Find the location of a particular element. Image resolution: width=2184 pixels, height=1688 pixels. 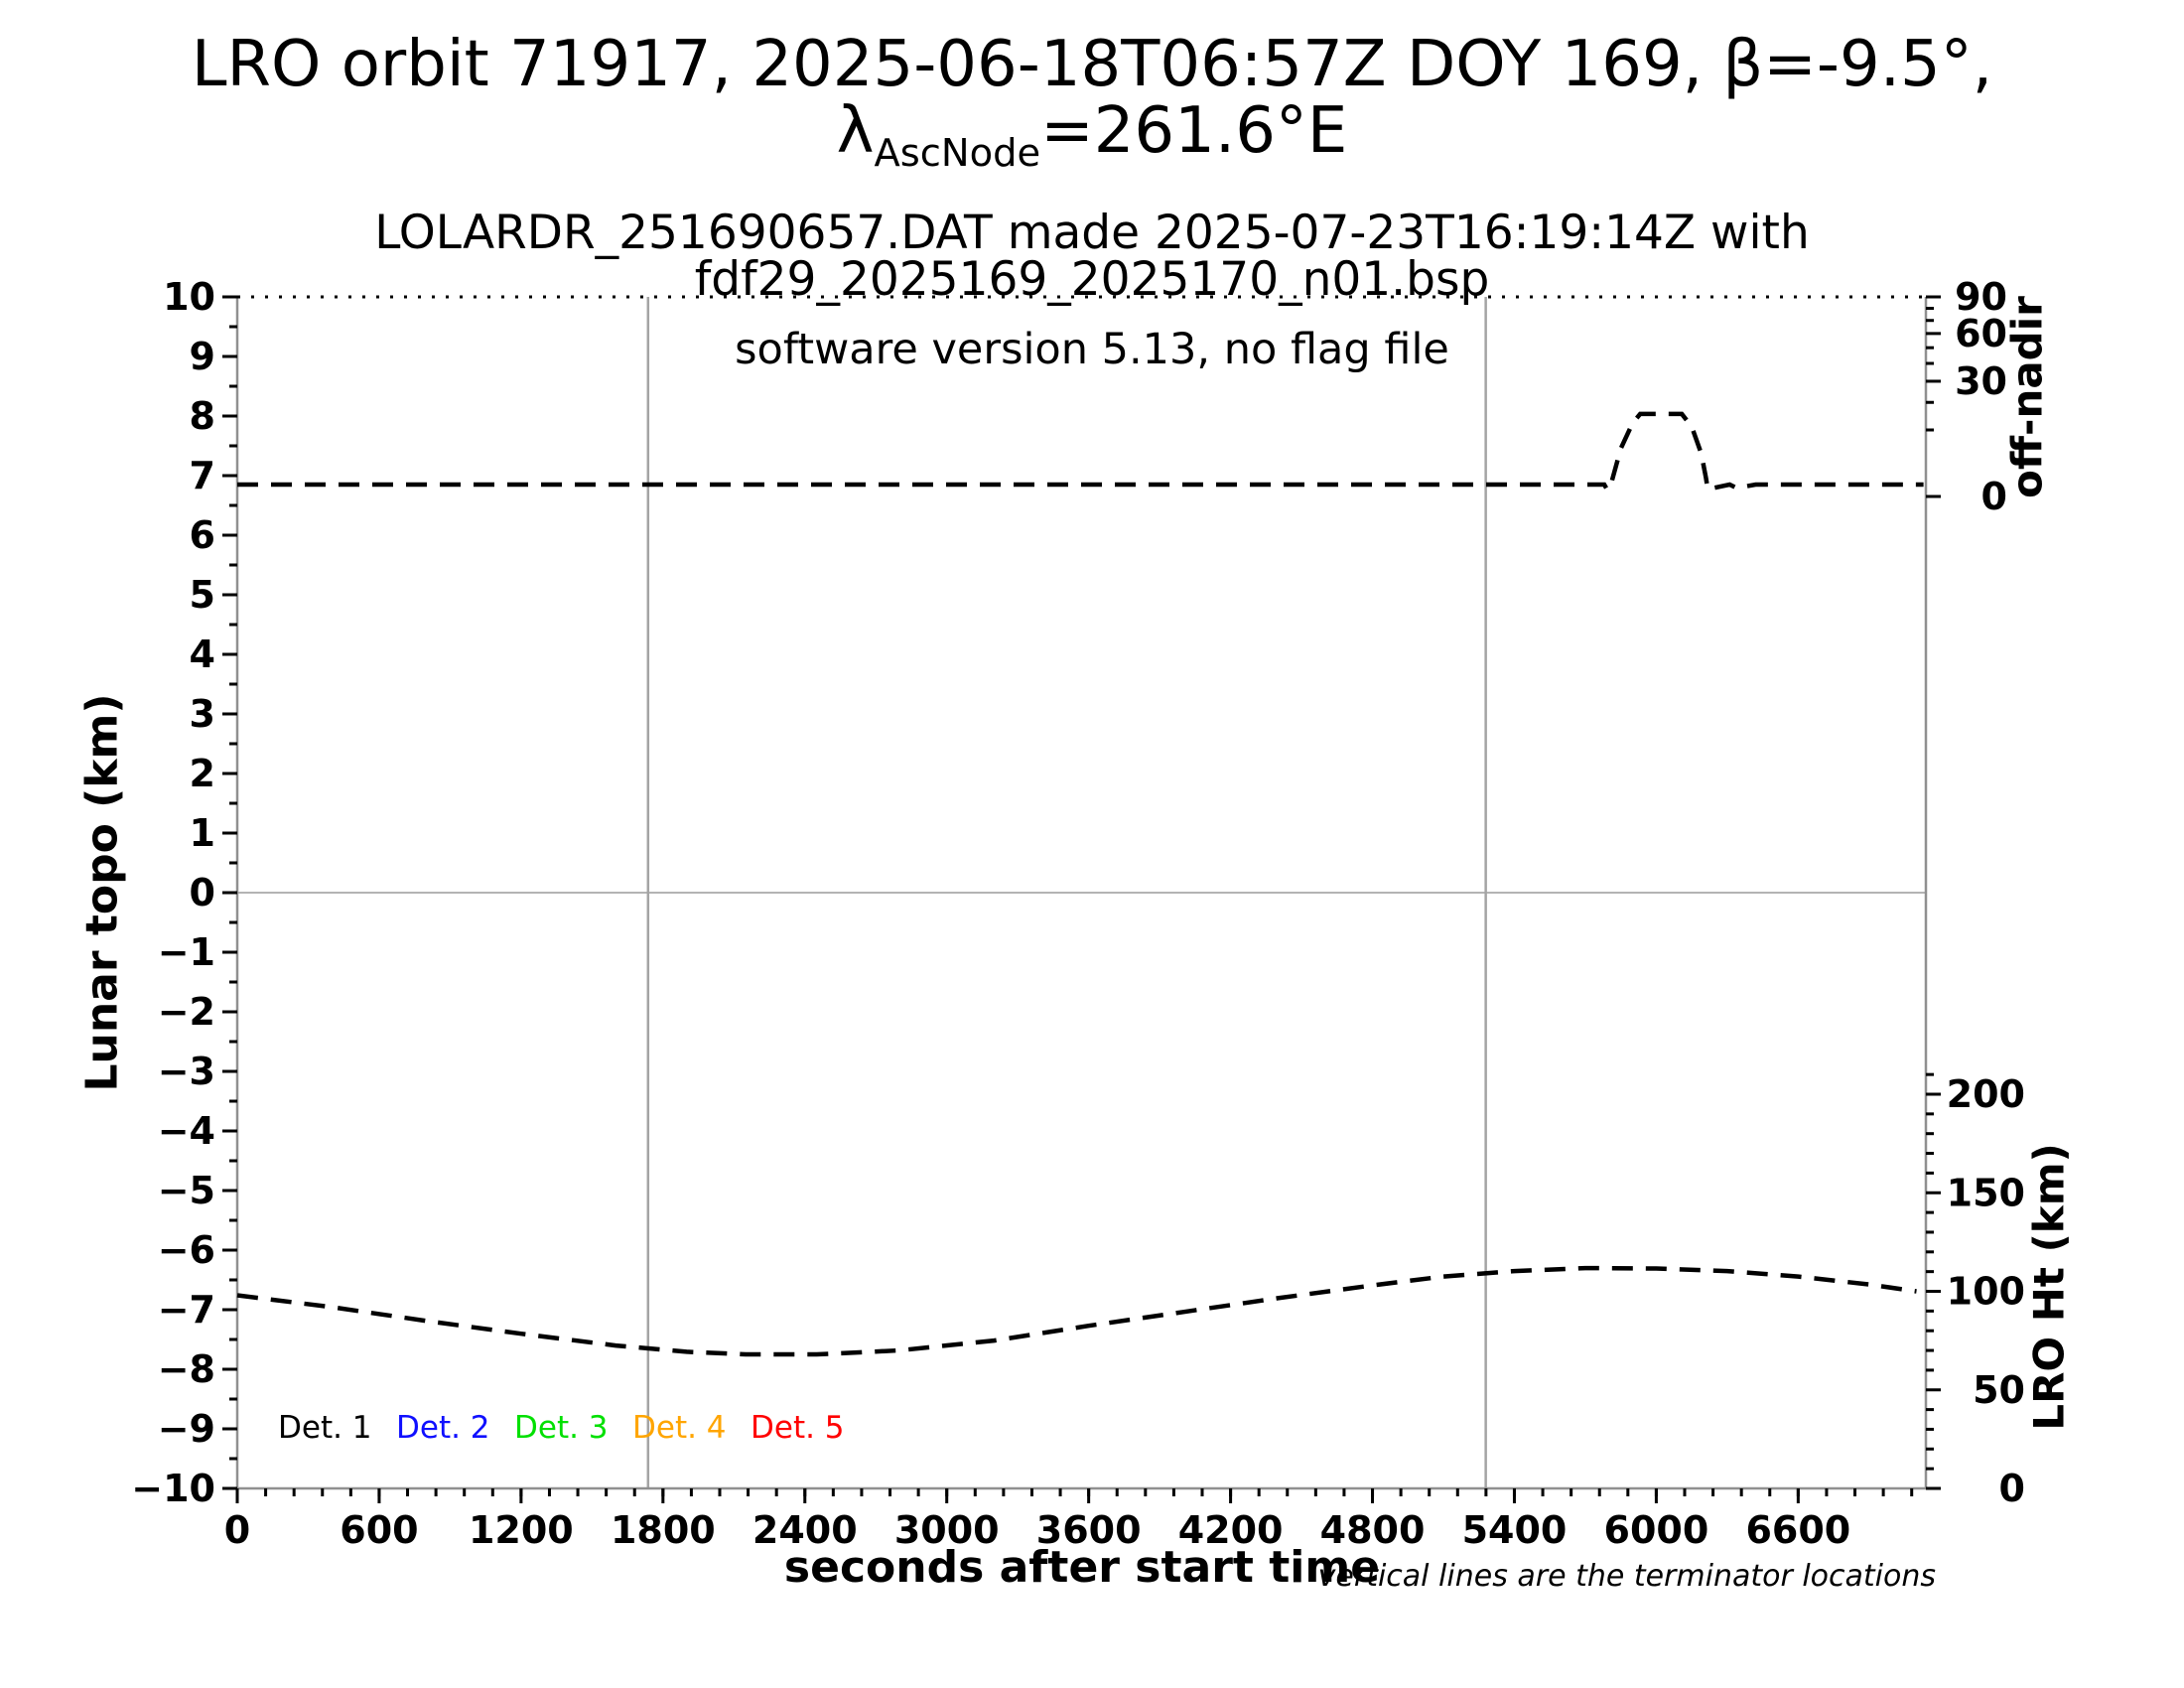

svg-text: 150 is located at coordinates (1986, 1192).